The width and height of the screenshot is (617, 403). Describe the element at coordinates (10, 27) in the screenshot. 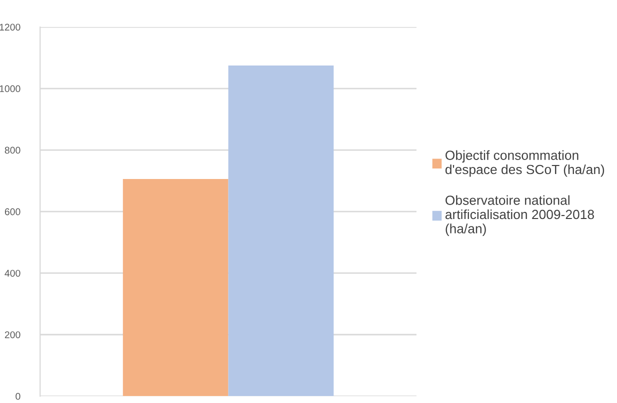

I see `y-tick-label: 1200` at that location.